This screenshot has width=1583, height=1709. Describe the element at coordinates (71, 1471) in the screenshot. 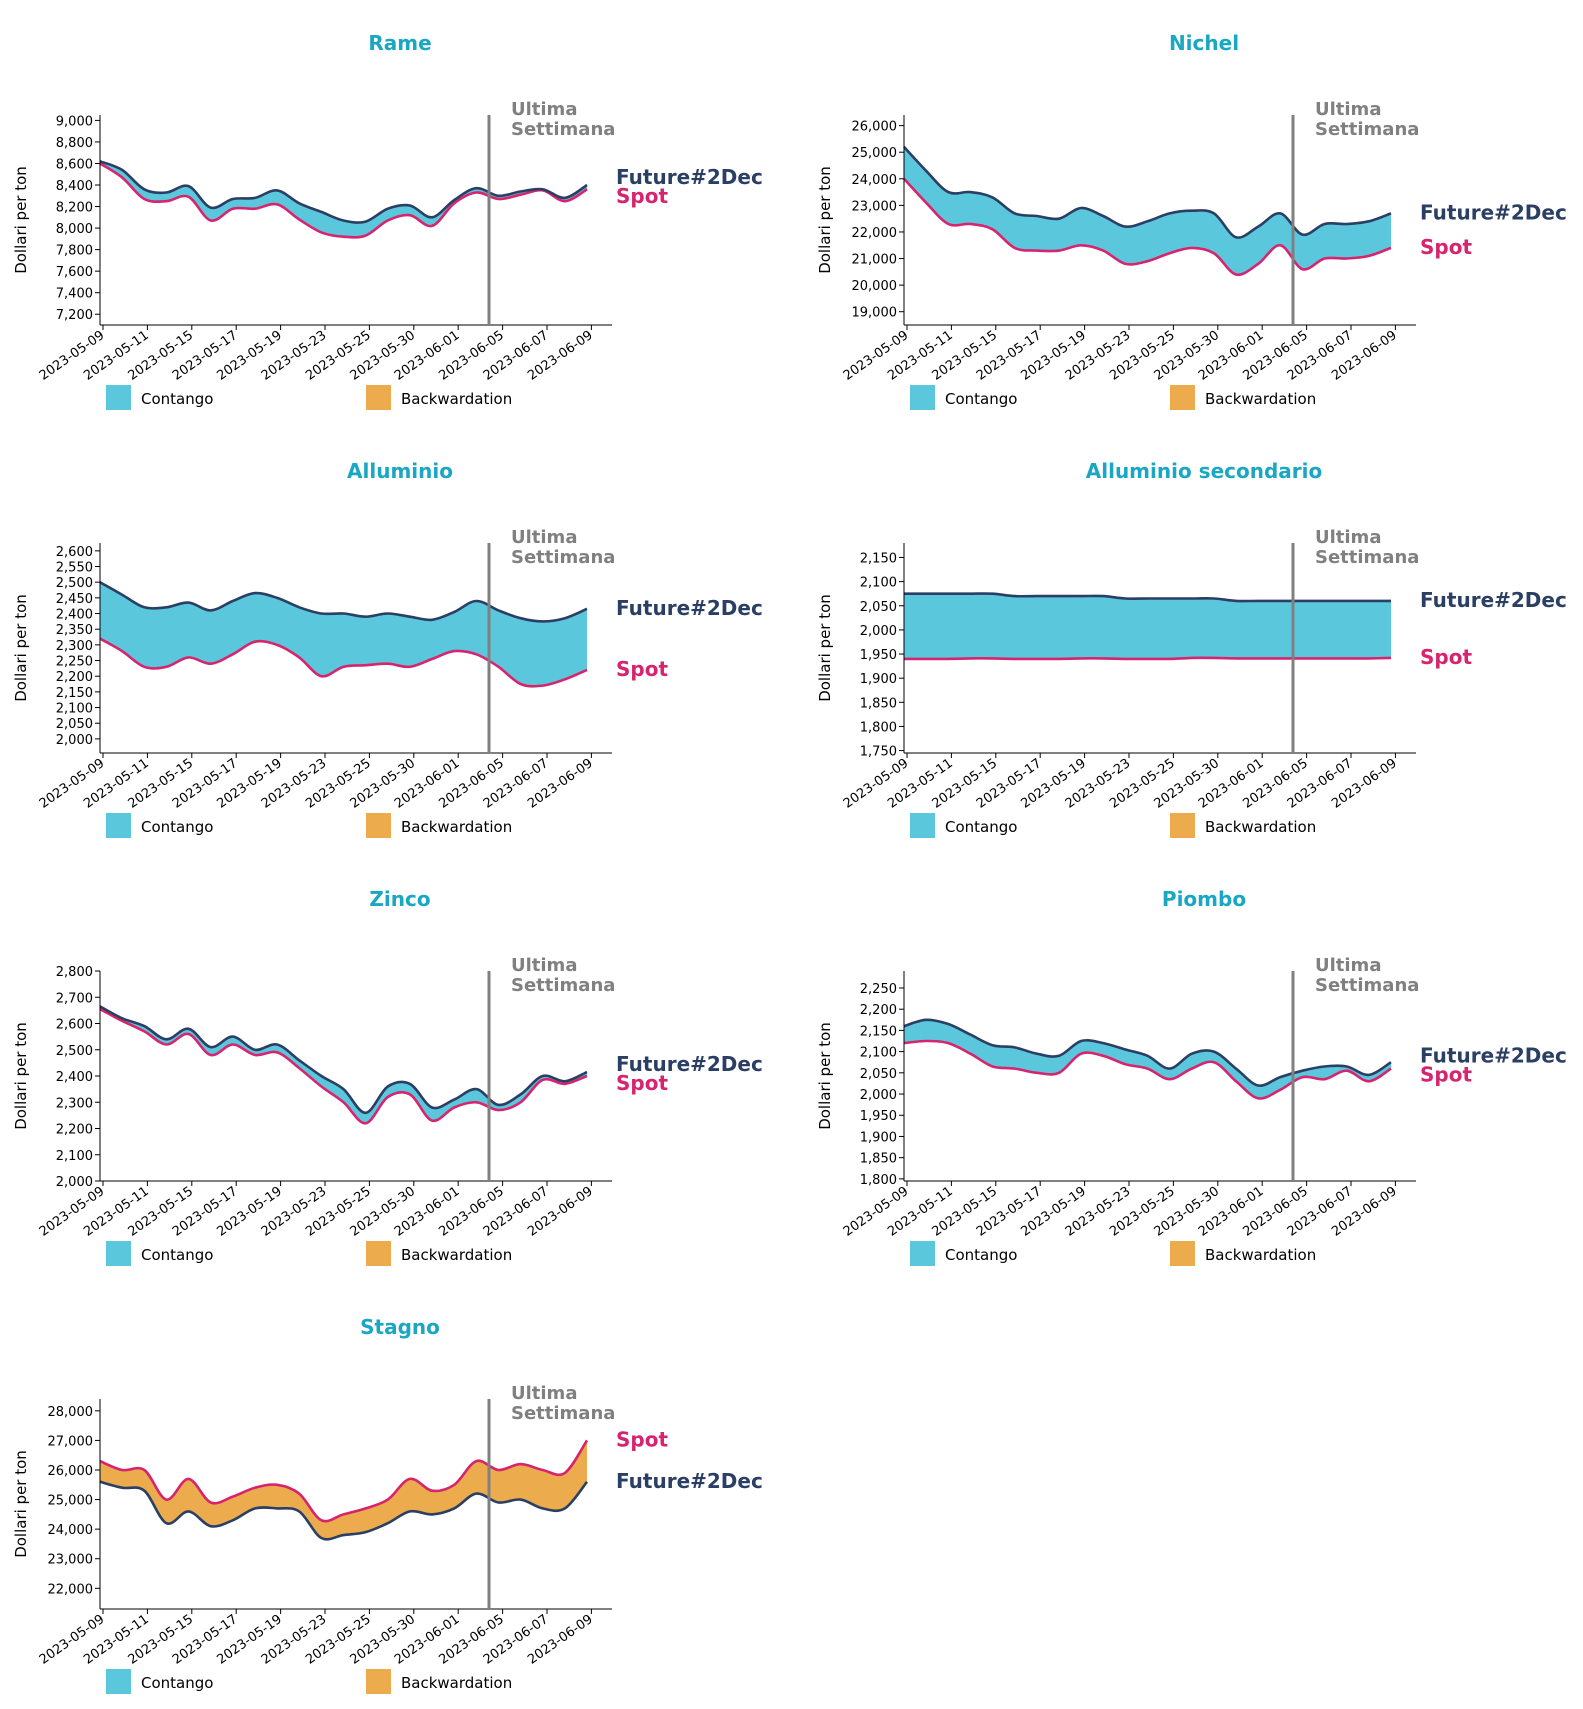

I see `y-tick-label: 26,000` at that location.